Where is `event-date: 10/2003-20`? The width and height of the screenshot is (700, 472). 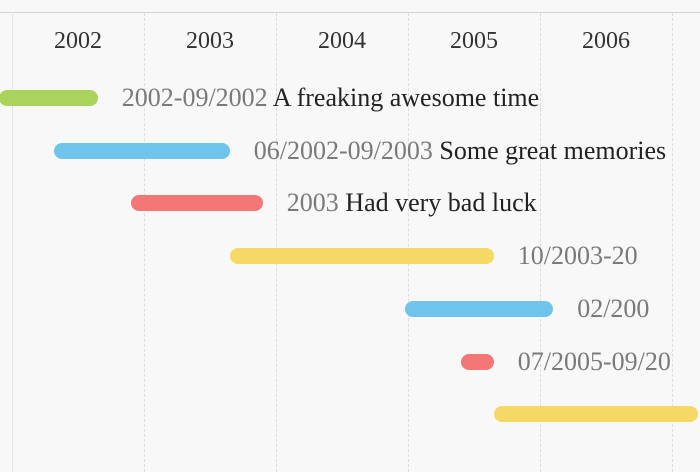 event-date: 10/2003-20 is located at coordinates (577, 256).